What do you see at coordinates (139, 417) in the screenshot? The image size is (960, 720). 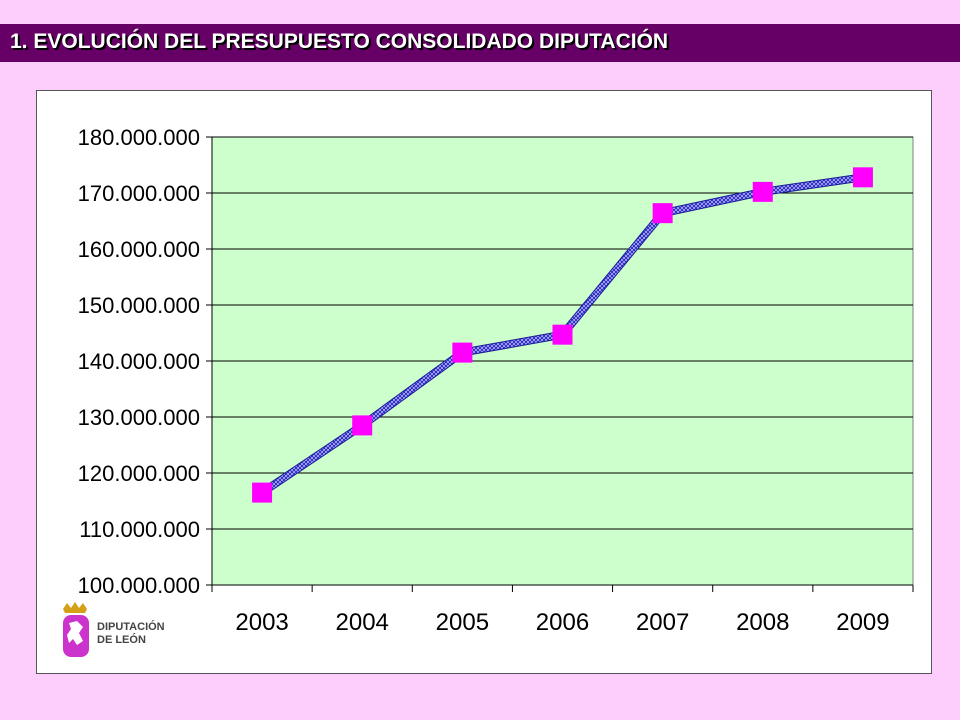 I see `y-tick-label: 130.000.000` at bounding box center [139, 417].